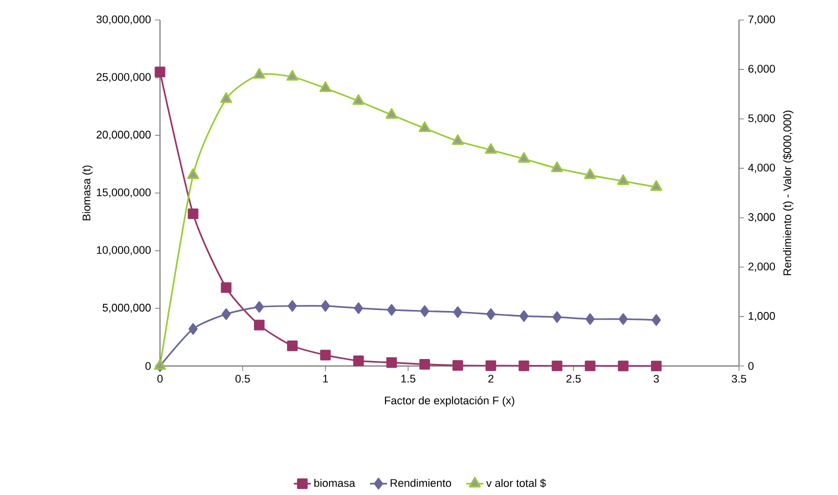 This screenshot has height=495, width=838. Describe the element at coordinates (123, 20) in the screenshot. I see `y-tick-label: 30,000,000` at that location.